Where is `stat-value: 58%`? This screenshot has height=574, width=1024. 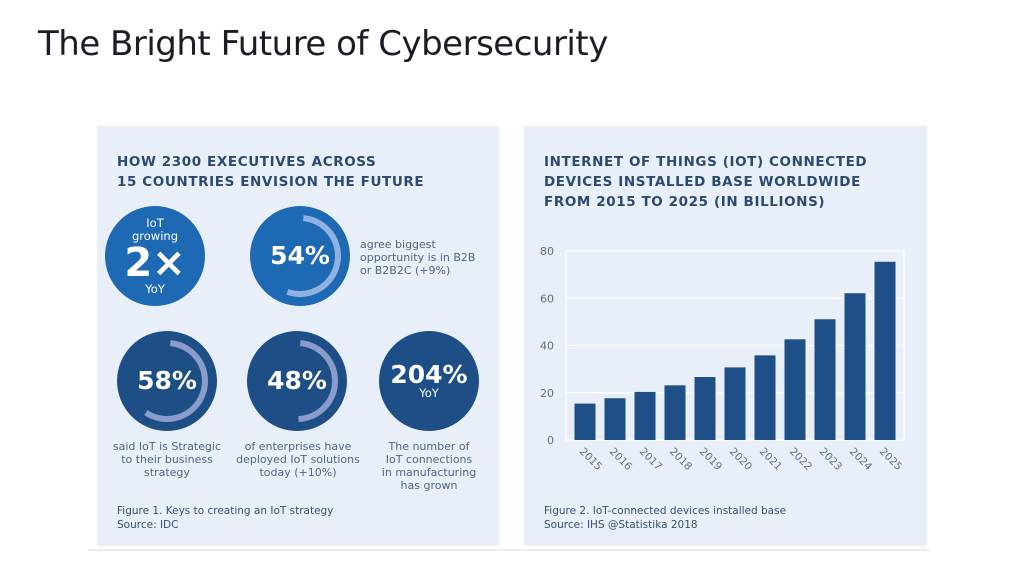 stat-value: 58% is located at coordinates (167, 380).